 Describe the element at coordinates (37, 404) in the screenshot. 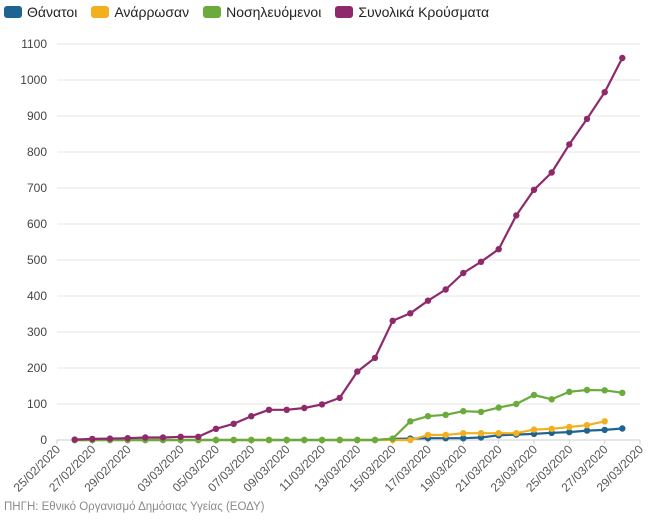

I see `y-tick-label: 100` at that location.